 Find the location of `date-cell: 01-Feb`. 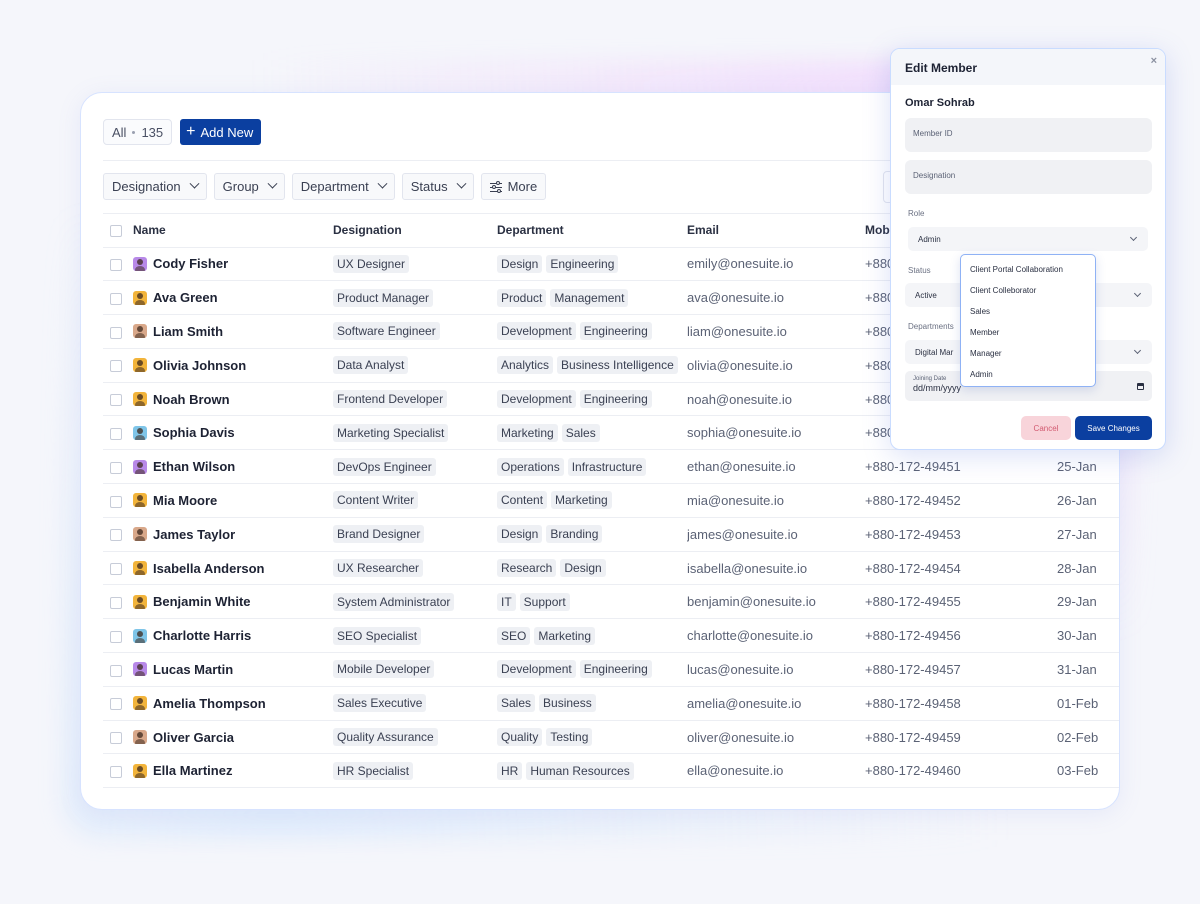

date-cell: 01-Feb is located at coordinates (1088, 703).